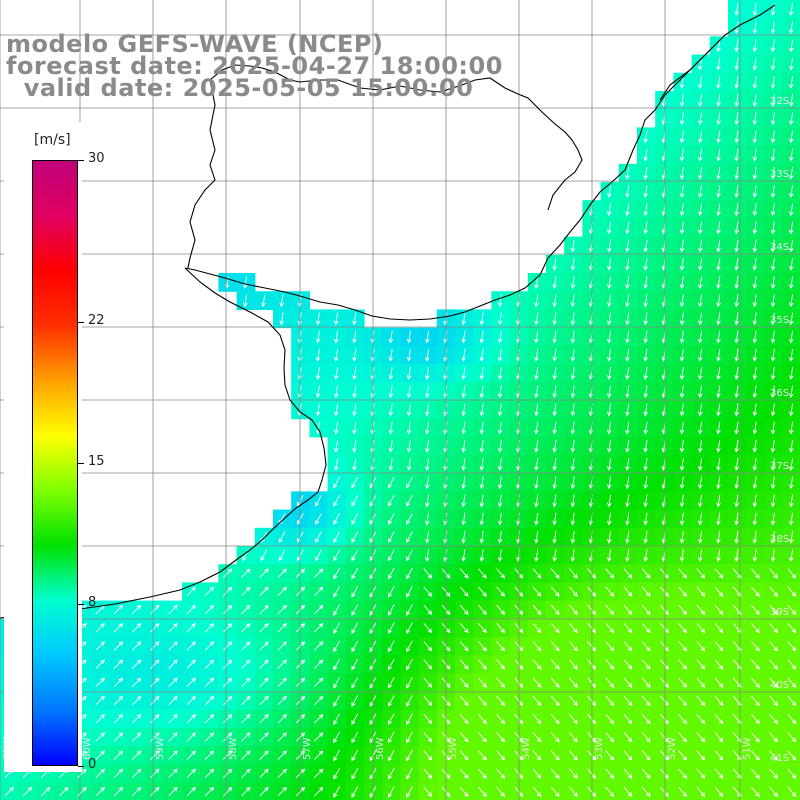 The width and height of the screenshot is (800, 800). What do you see at coordinates (526, 748) in the screenshot?
I see `longitude-label: 54W` at bounding box center [526, 748].